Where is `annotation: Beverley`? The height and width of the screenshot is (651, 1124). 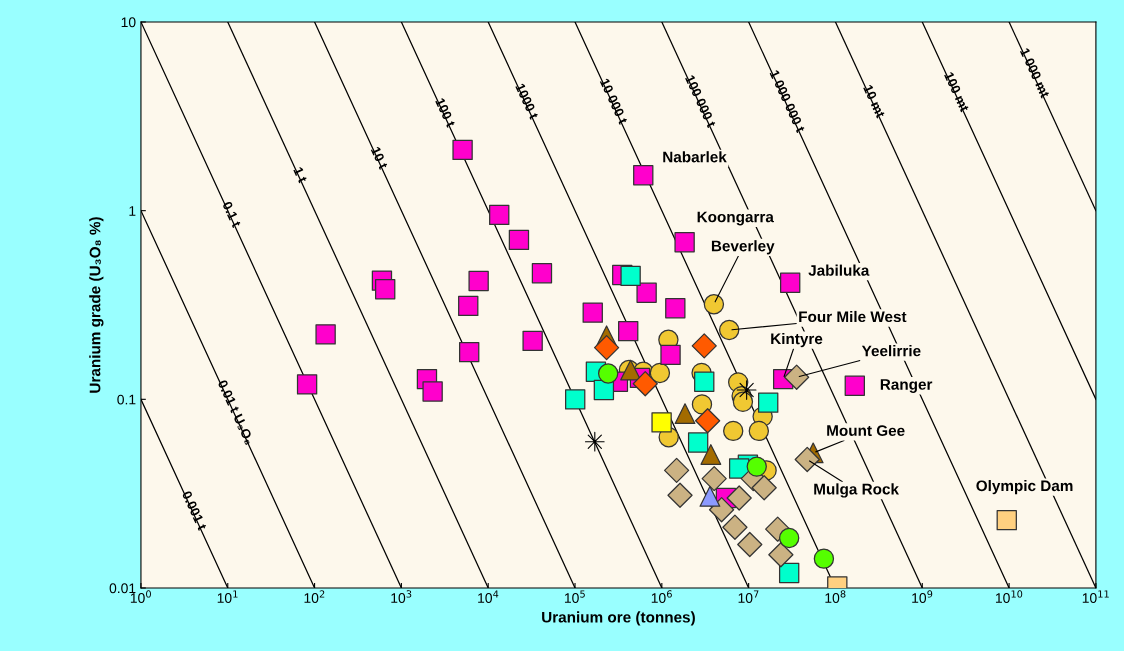 annotation: Beverley is located at coordinates (743, 247).